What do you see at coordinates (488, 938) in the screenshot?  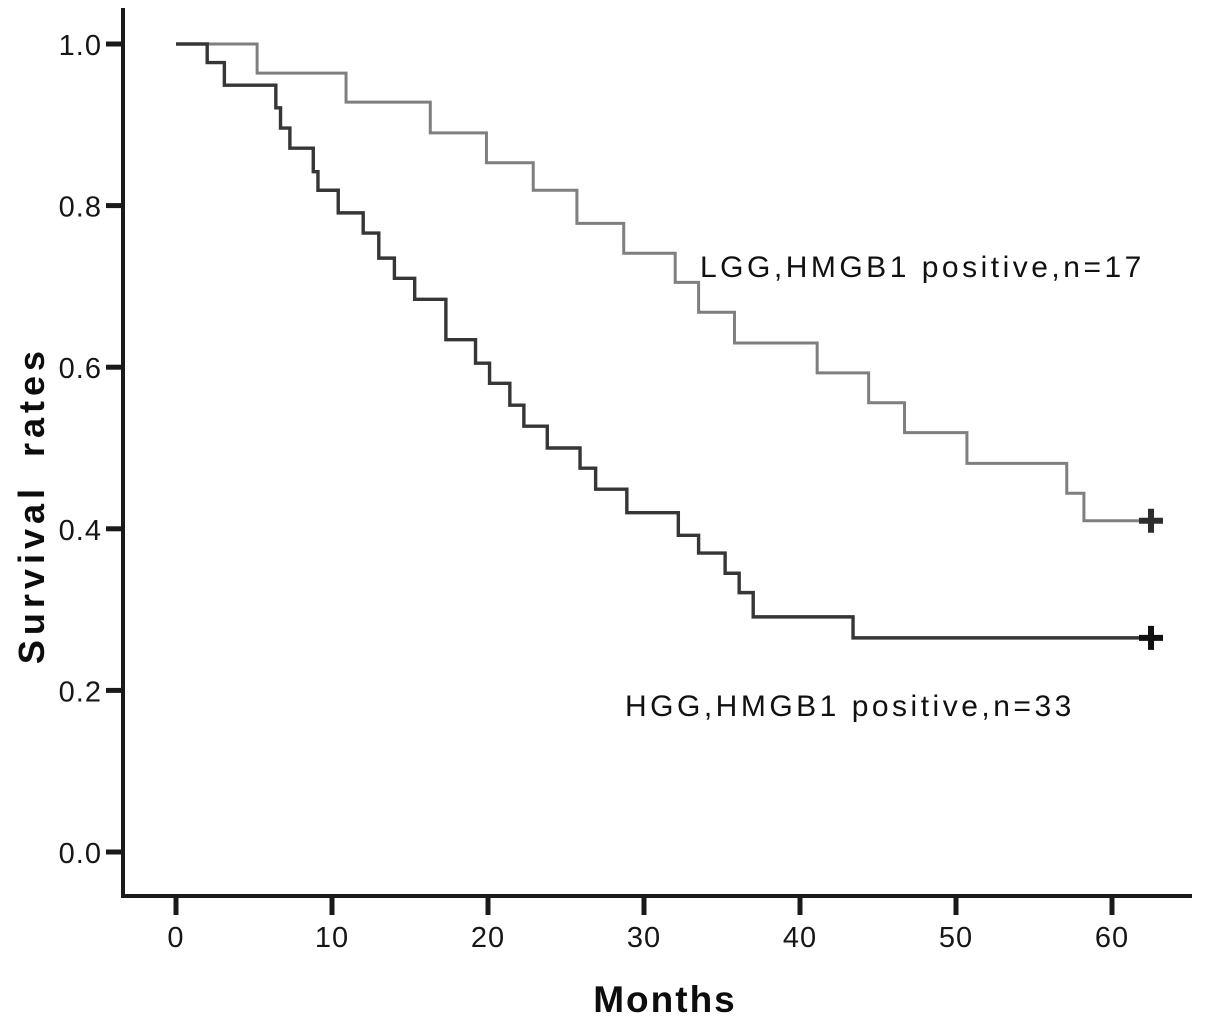 I see `x-tick-label: 20` at bounding box center [488, 938].